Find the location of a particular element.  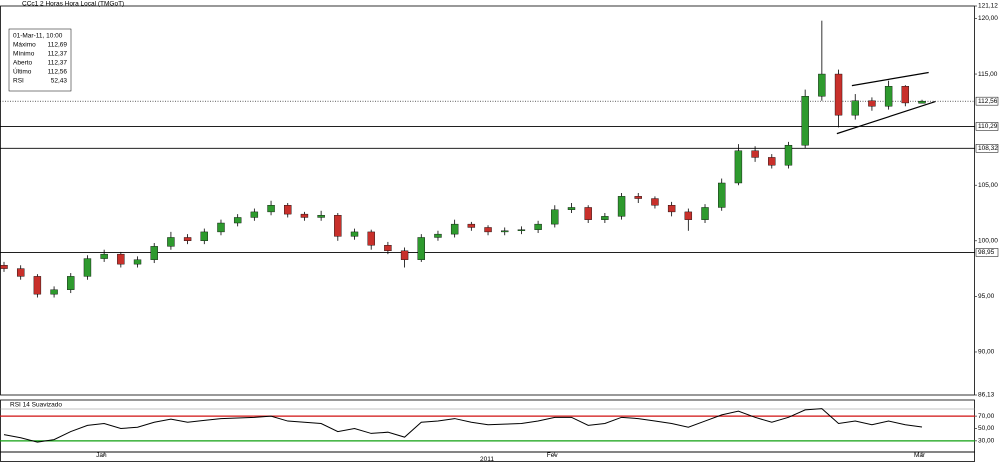

info-date: 01-Mar-11, 10:00 is located at coordinates (38, 36).